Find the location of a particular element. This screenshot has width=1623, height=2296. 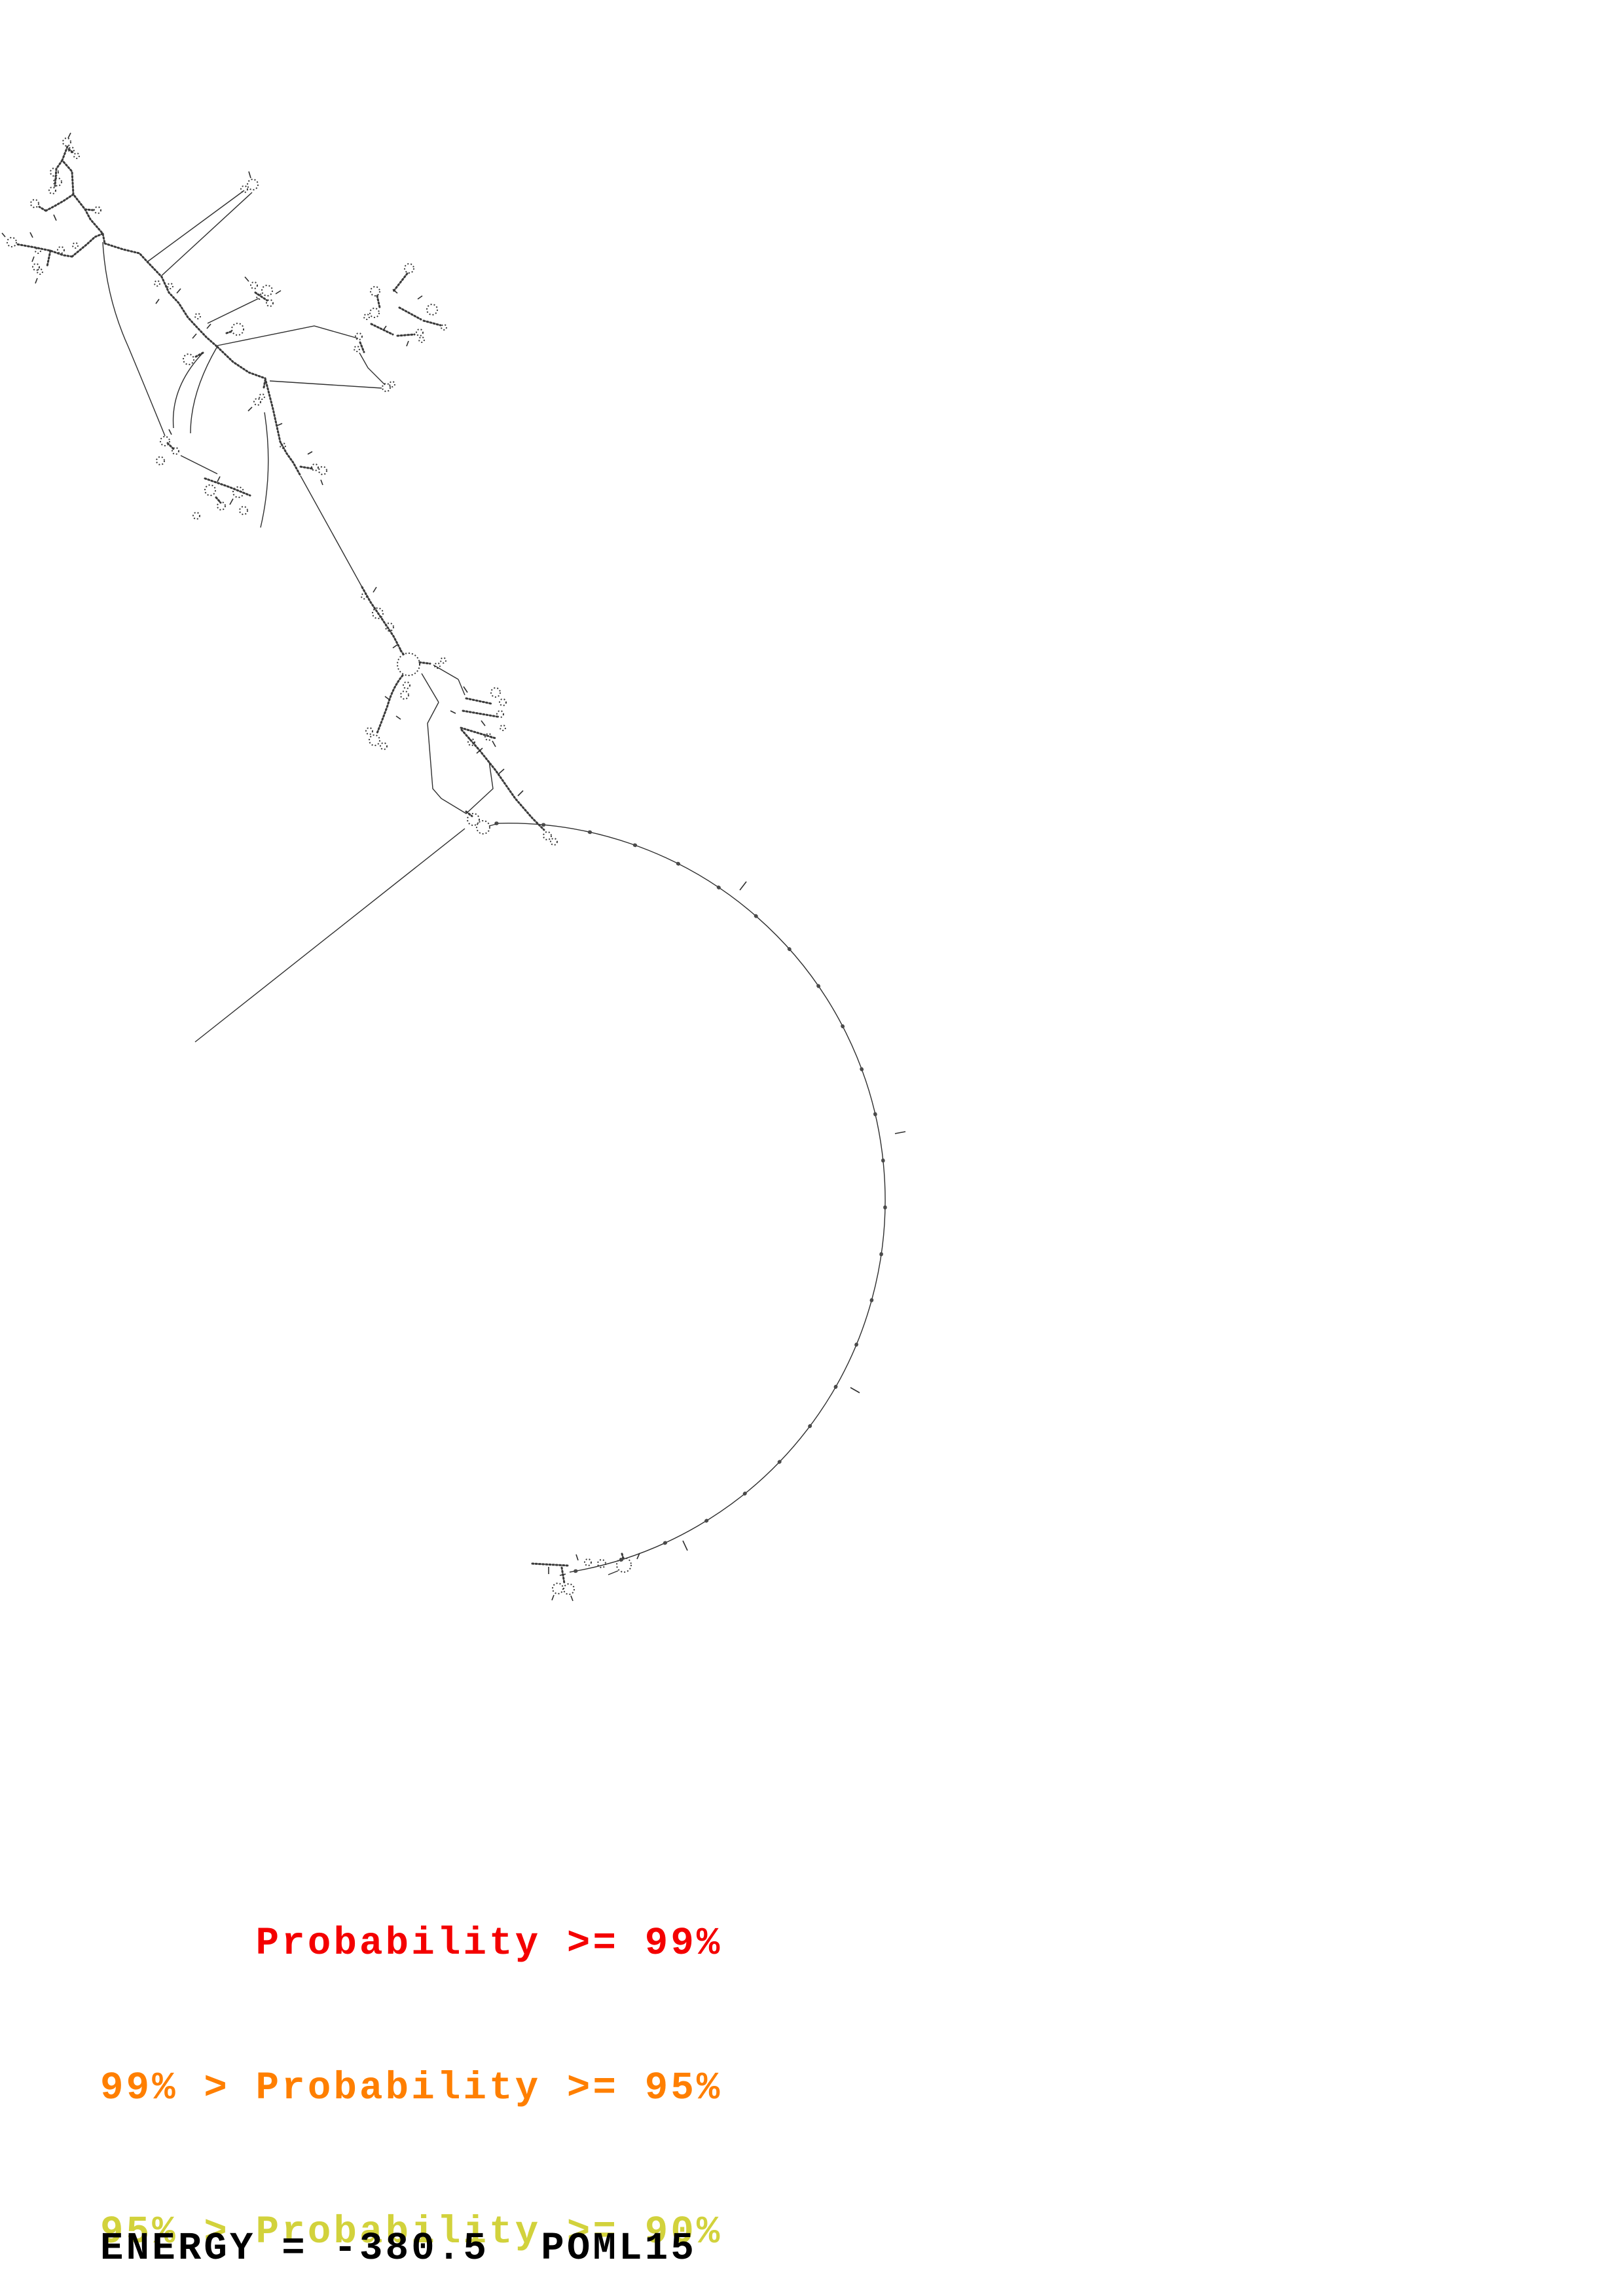

diagonal-stem-ladder is located at coordinates (509, 787).